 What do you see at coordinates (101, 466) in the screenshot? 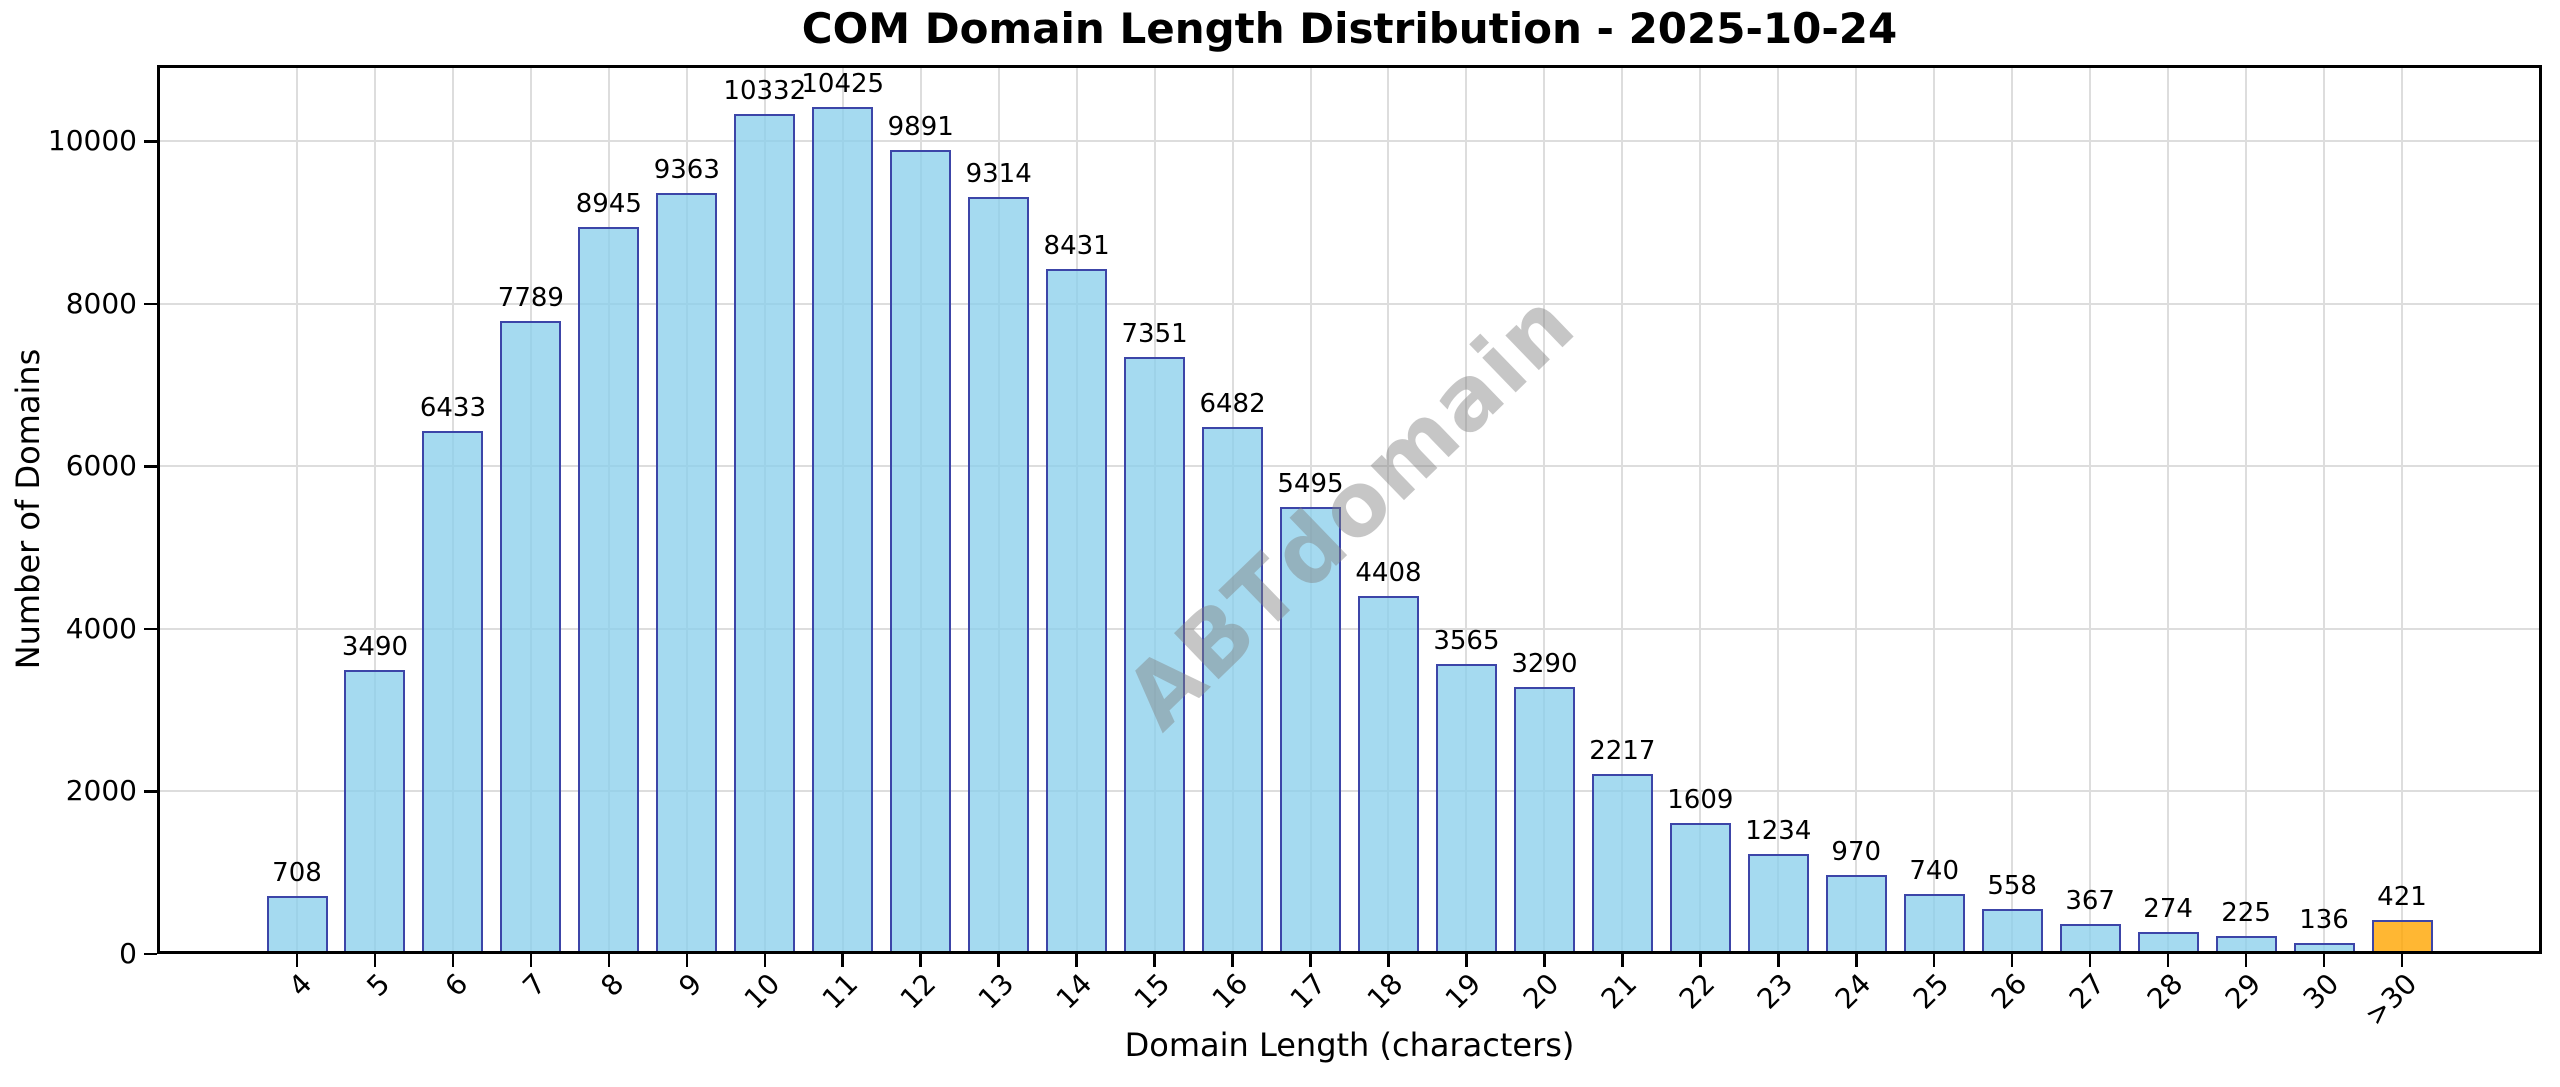
I see `y-tick-label: 6000` at bounding box center [101, 466].